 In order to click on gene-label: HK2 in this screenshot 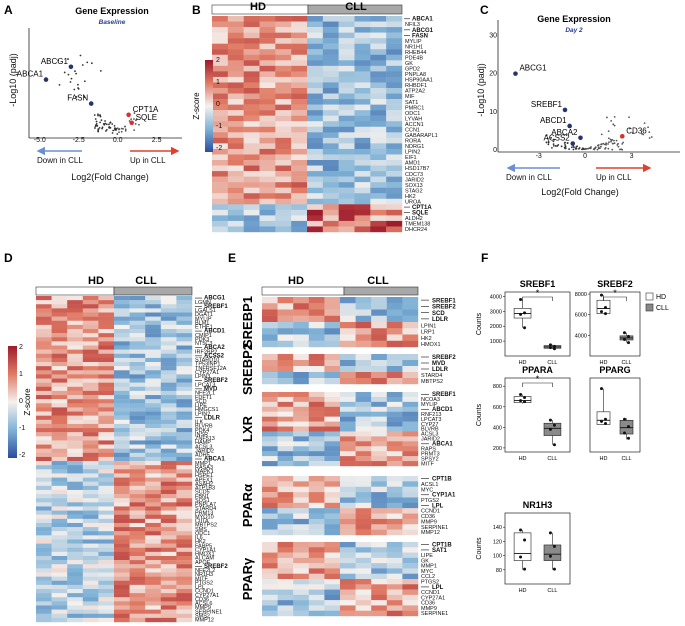, I will do `click(200, 542)`.